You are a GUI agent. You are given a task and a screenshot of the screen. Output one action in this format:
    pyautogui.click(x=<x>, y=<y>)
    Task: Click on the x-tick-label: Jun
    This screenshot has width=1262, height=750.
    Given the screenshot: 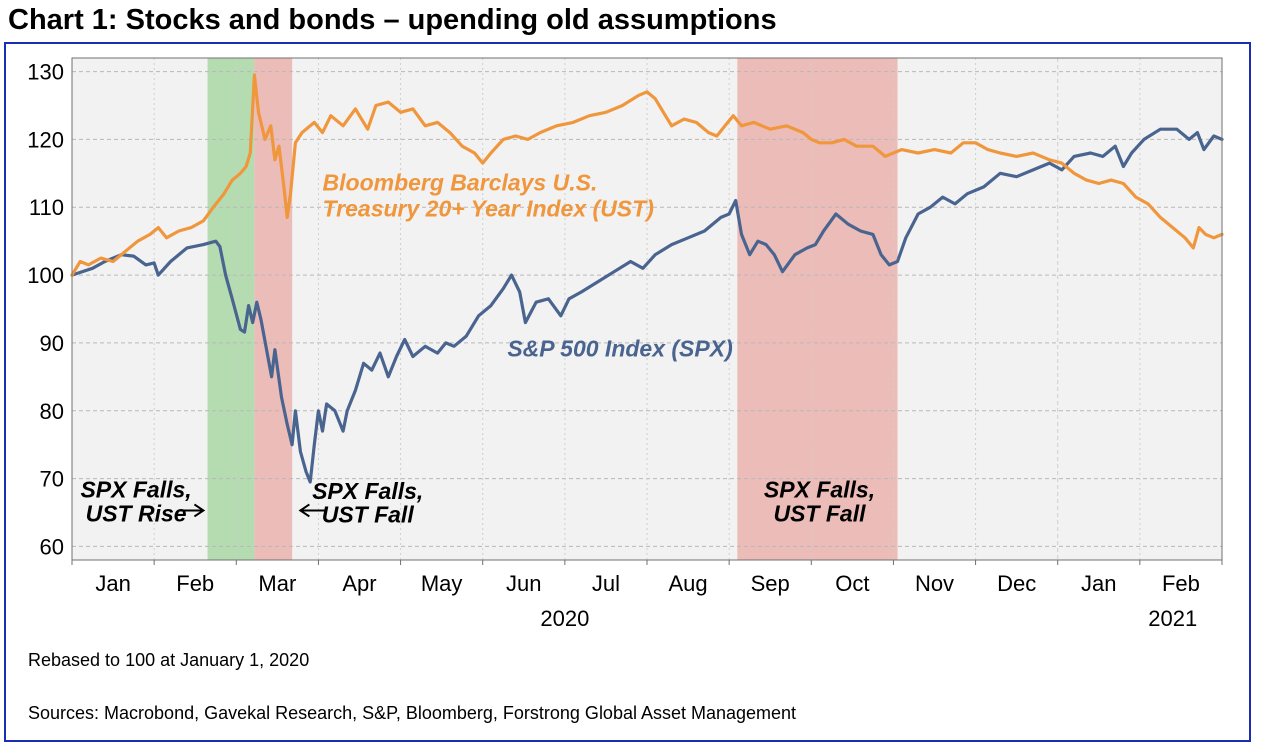 What is the action you would take?
    pyautogui.click(x=523, y=583)
    